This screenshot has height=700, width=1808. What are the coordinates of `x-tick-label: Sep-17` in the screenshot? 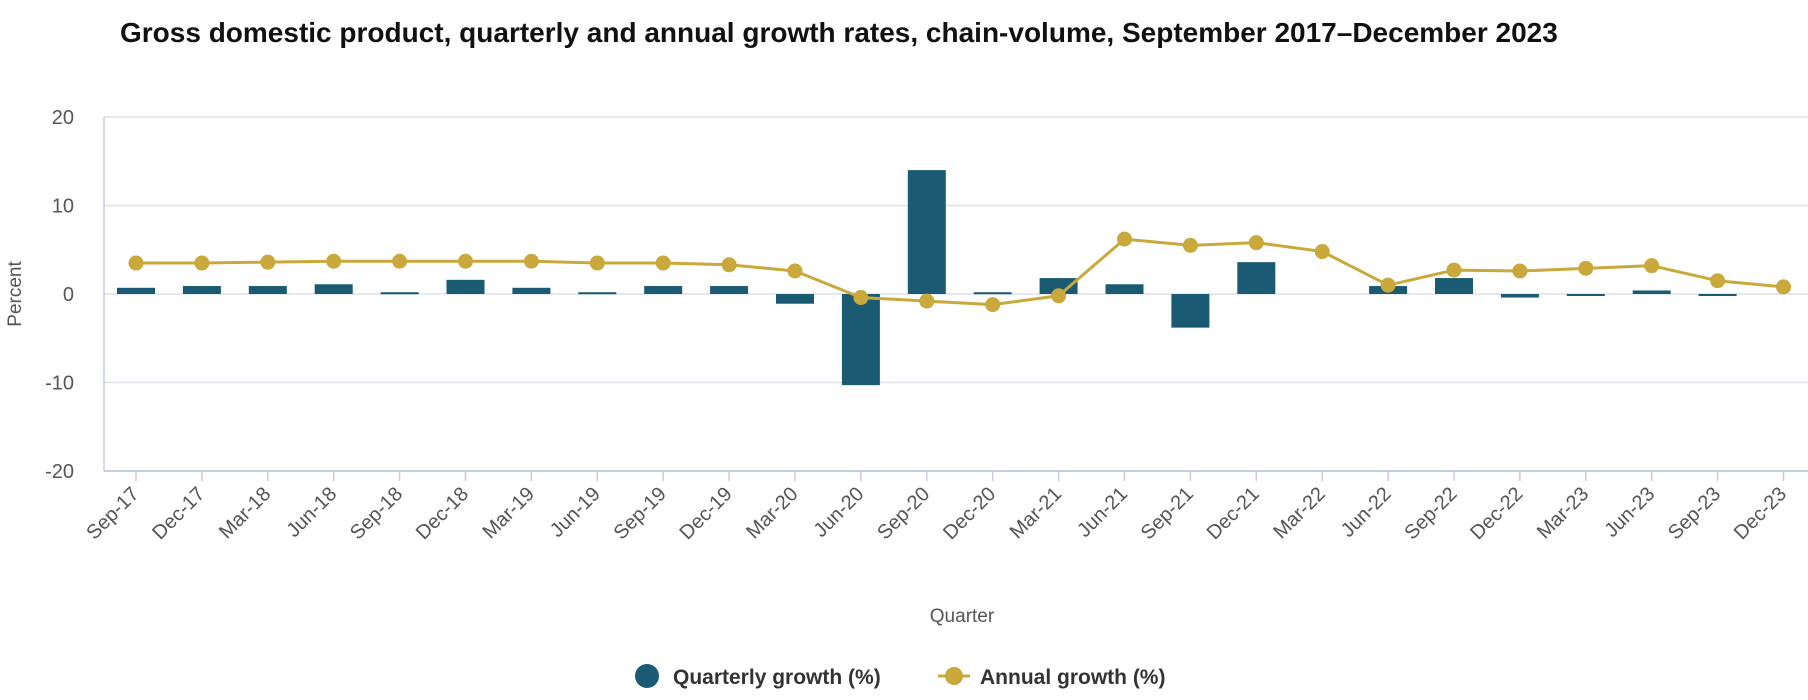 It's located at (112, 513).